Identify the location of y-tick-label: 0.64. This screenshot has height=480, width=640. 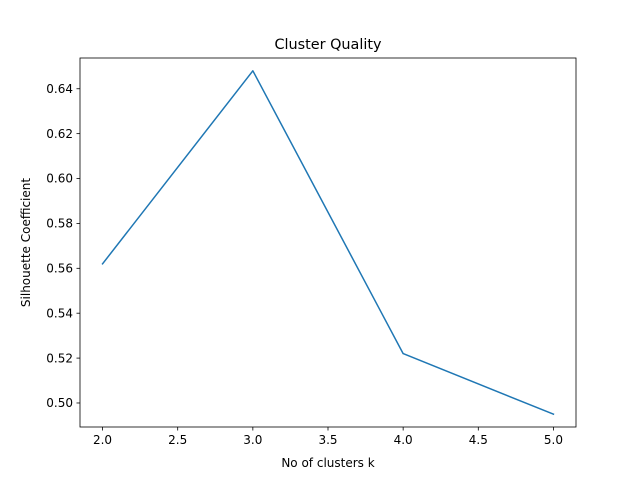
(59, 89).